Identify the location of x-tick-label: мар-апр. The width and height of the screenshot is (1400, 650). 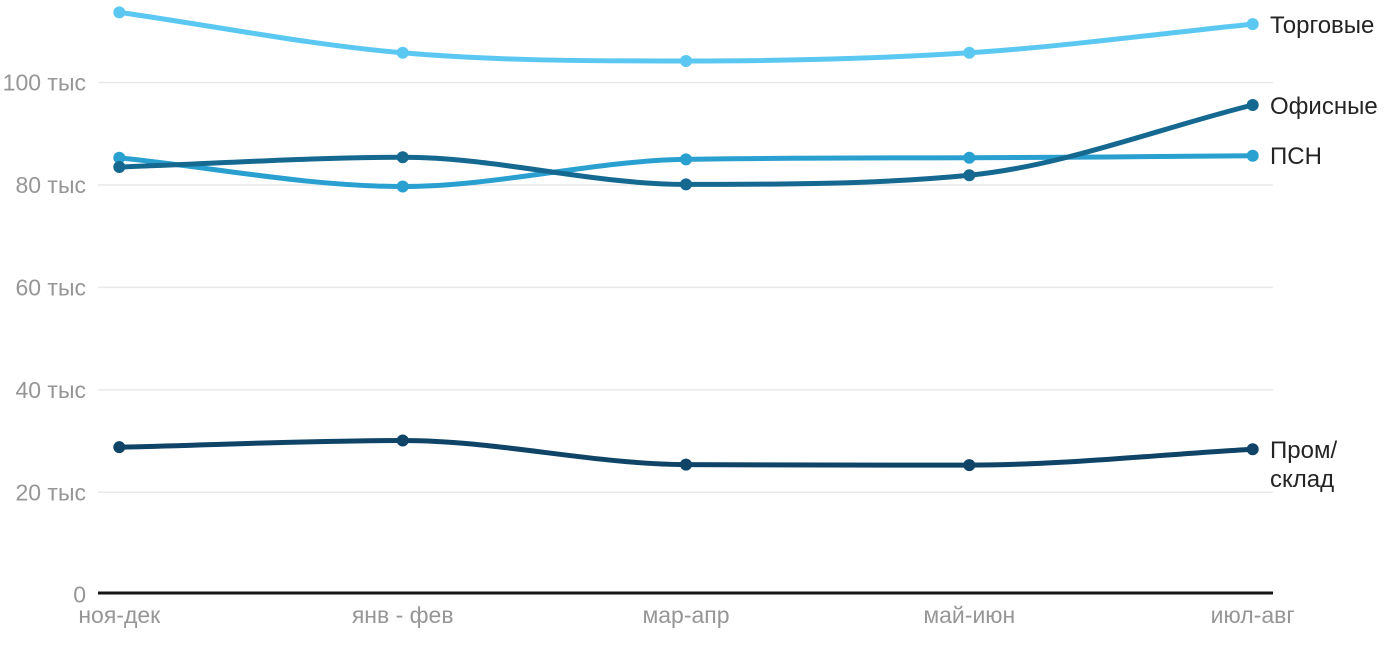
(685, 615).